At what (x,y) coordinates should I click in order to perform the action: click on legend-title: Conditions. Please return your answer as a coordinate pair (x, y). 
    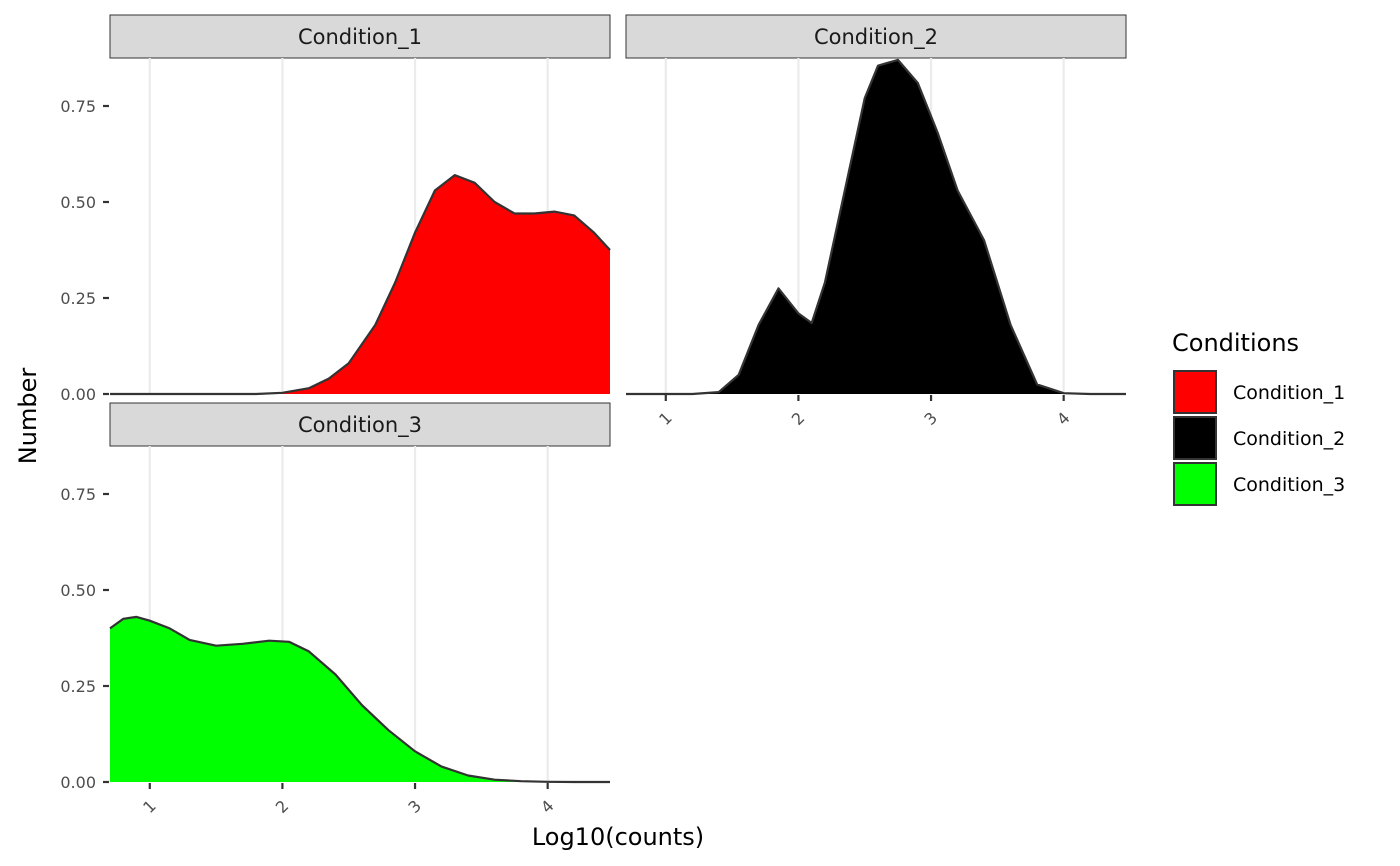
    Looking at the image, I should click on (1235, 343).